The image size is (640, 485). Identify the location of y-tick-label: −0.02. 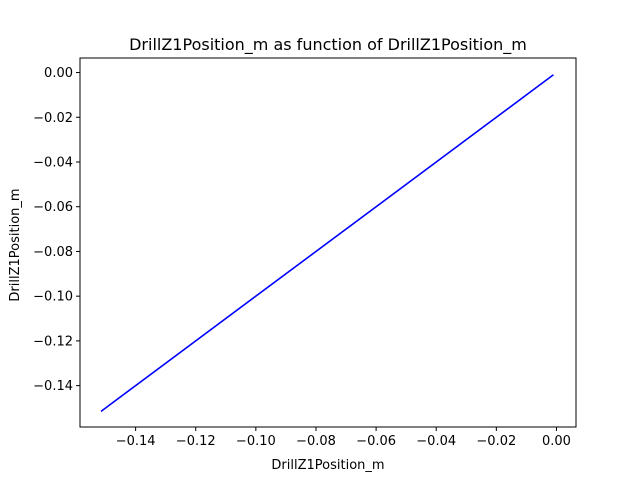
(53, 118).